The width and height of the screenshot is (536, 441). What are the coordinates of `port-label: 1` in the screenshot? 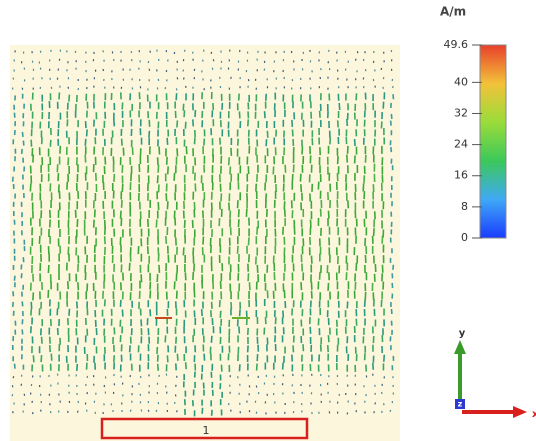 It's located at (206, 430).